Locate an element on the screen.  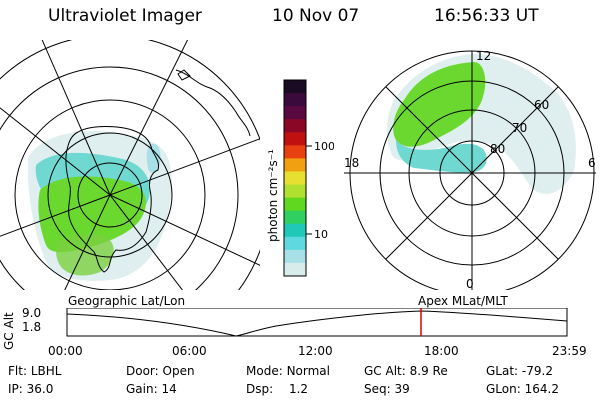
image-date: 10 Nov 07 is located at coordinates (316, 16).